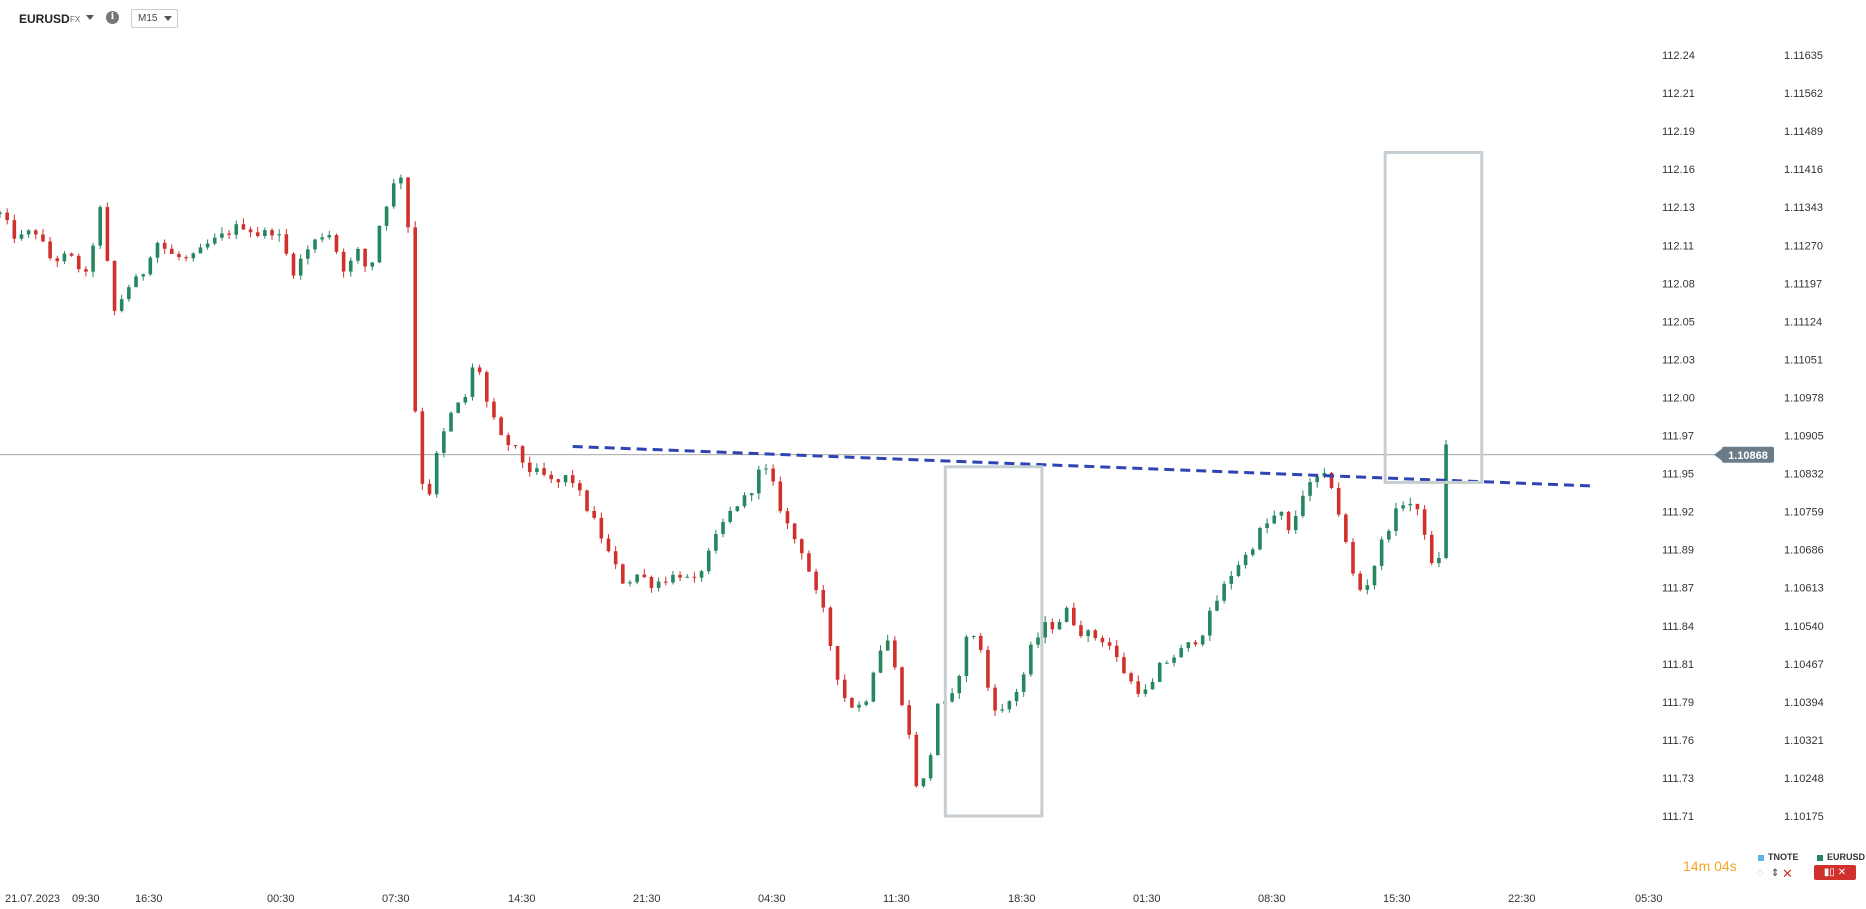 The width and height of the screenshot is (1866, 909). I want to click on y-tick-label-left: 112.05, so click(1678, 322).